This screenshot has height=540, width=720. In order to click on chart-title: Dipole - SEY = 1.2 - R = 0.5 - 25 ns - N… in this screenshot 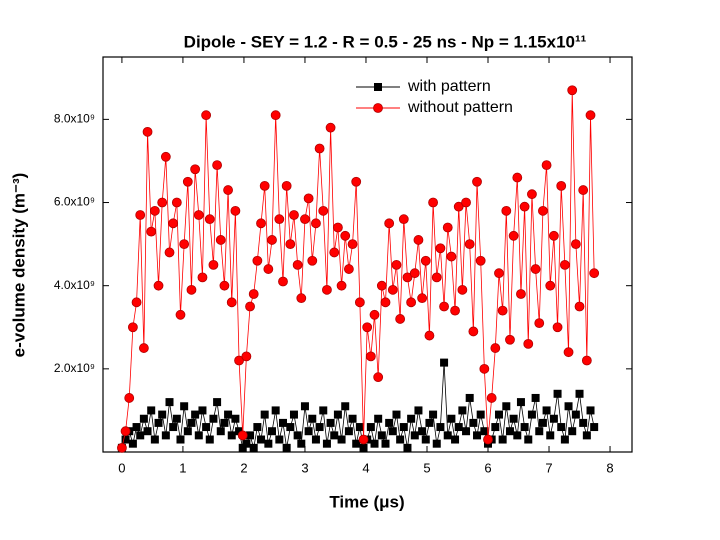, I will do `click(385, 41)`.